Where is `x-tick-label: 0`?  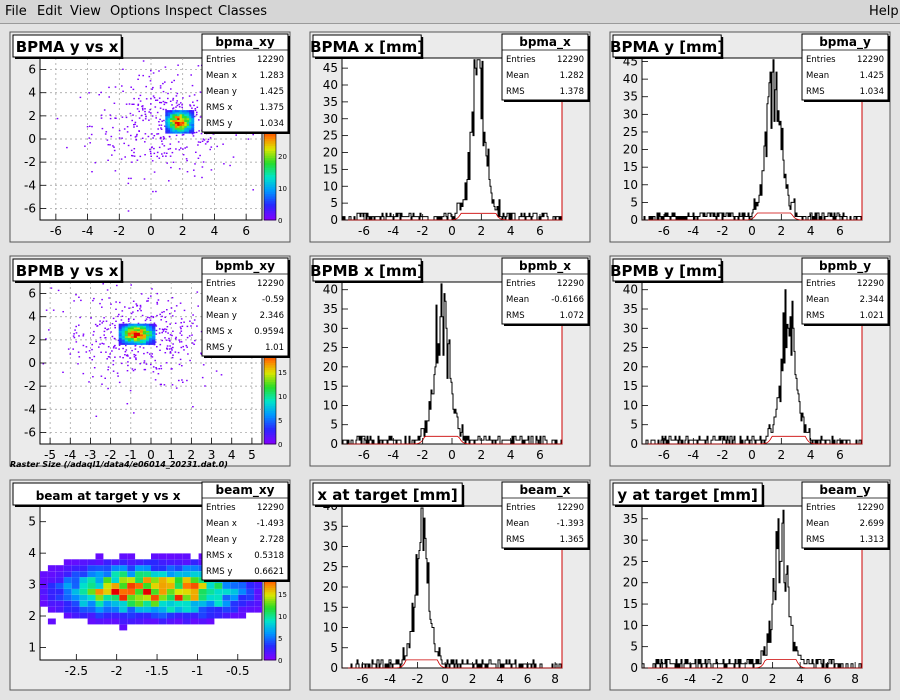
x-tick-label: 0 is located at coordinates (151, 455).